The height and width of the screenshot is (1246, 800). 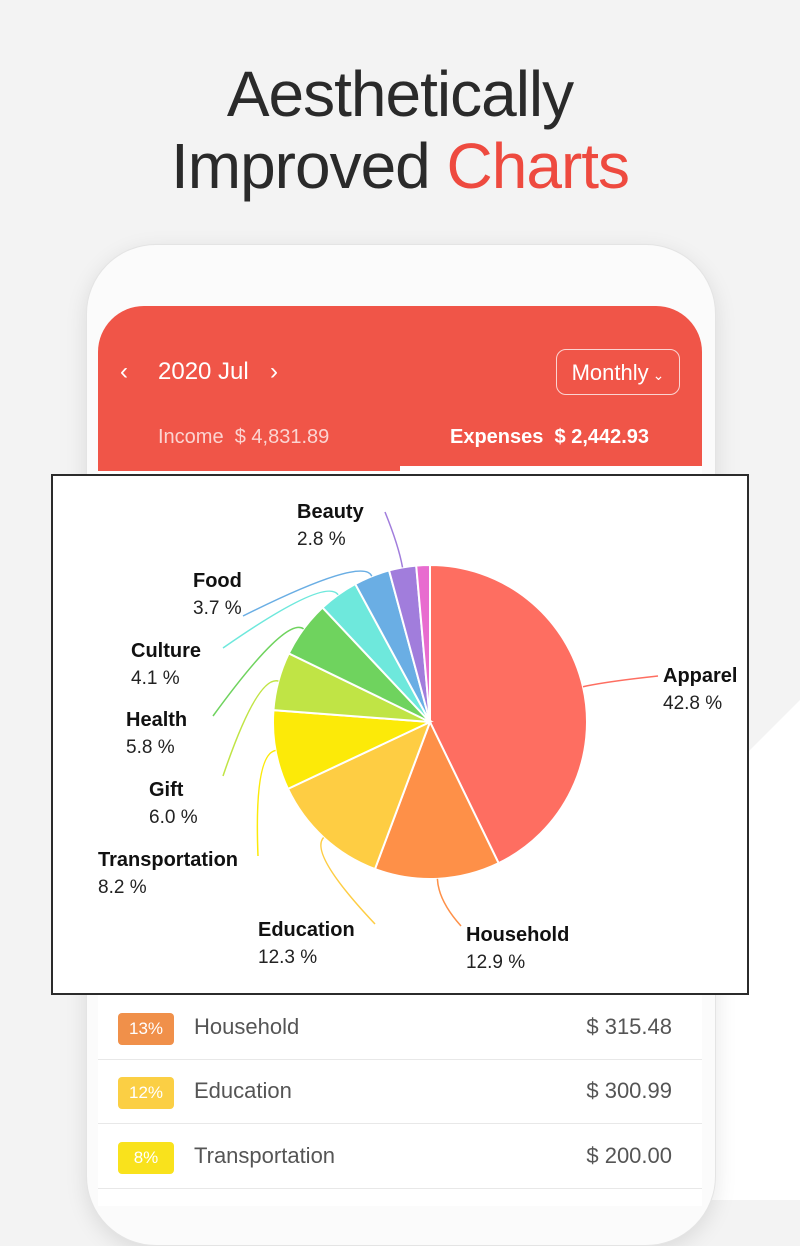 I want to click on list-item: 13% Household $ 315.48, so click(x=400, y=1028).